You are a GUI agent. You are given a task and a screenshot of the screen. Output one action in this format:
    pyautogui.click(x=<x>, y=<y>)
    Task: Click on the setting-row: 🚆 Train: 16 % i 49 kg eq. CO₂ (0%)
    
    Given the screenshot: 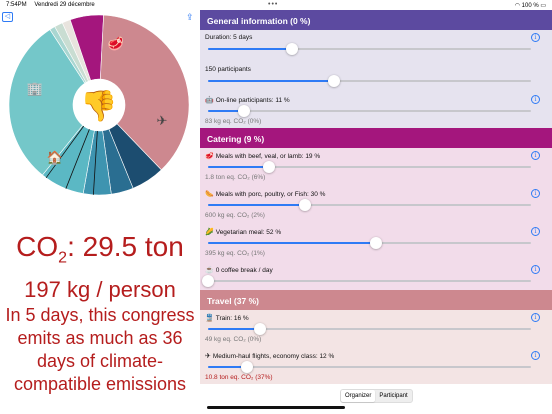 What is the action you would take?
    pyautogui.click(x=376, y=329)
    